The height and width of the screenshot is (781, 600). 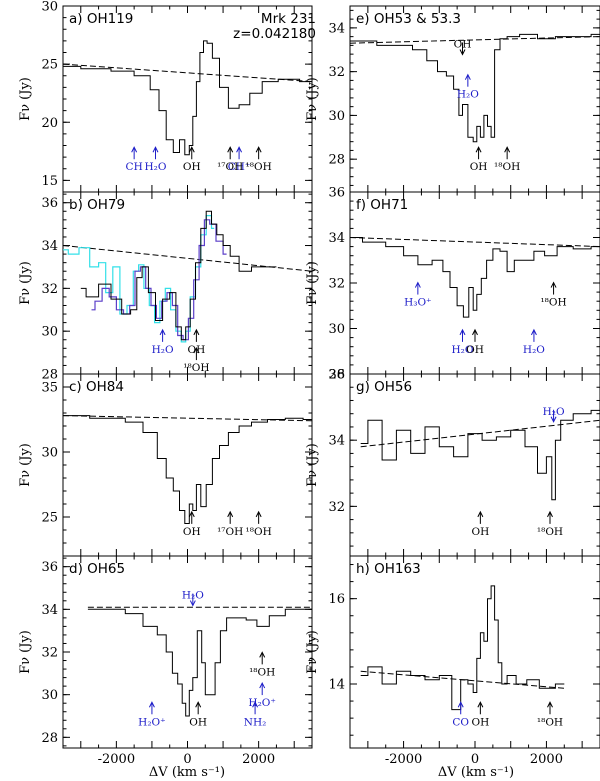 I want to click on panel-frame, so click(x=187, y=652).